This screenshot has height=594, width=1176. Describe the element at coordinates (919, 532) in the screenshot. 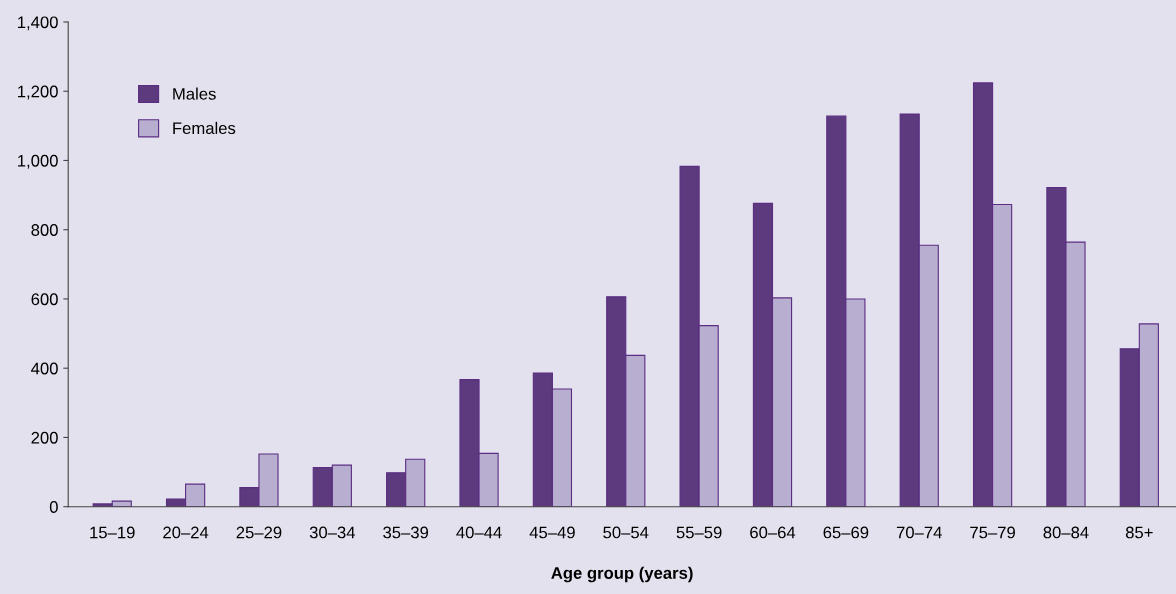

I see `x-tick-label: 70–74` at that location.